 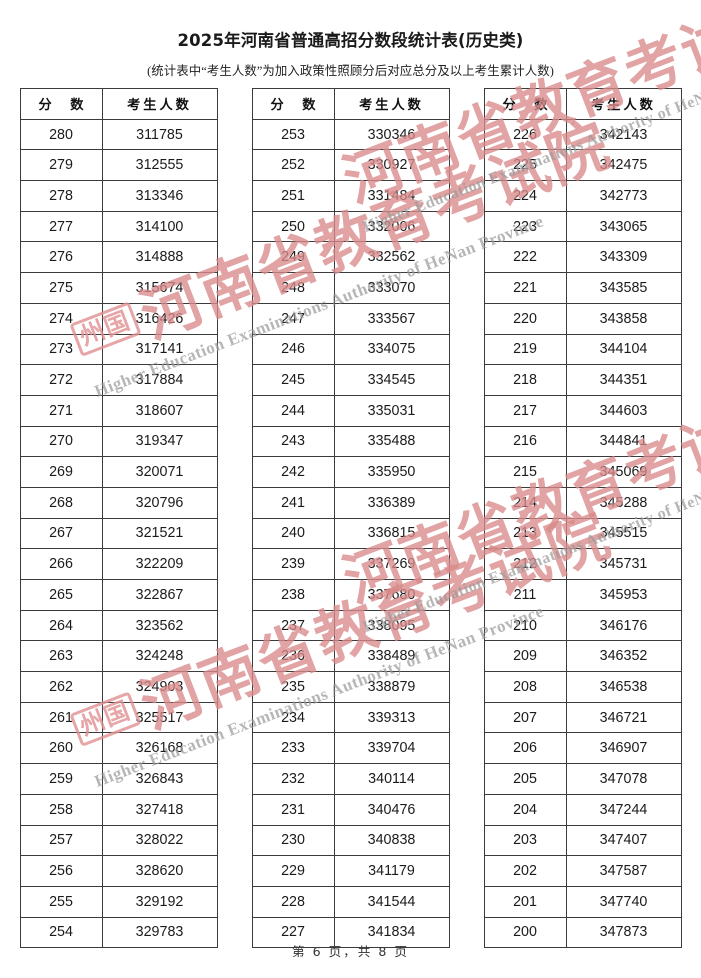 What do you see at coordinates (623, 165) in the screenshot?
I see `cell-count: 342475` at bounding box center [623, 165].